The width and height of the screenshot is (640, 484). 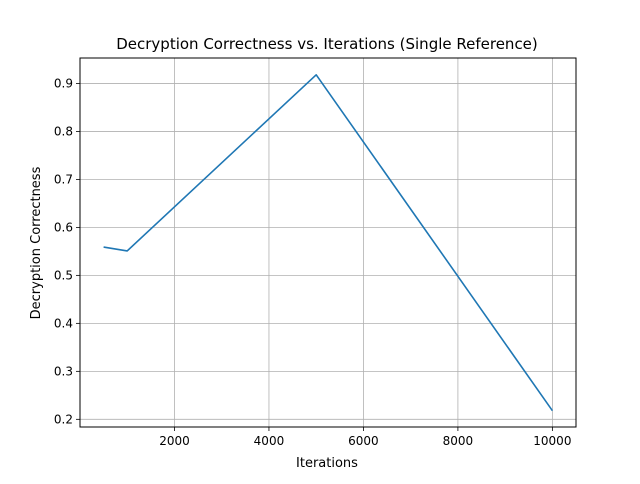 What do you see at coordinates (63, 227) in the screenshot?
I see `y-tick-label: 0.6` at bounding box center [63, 227].